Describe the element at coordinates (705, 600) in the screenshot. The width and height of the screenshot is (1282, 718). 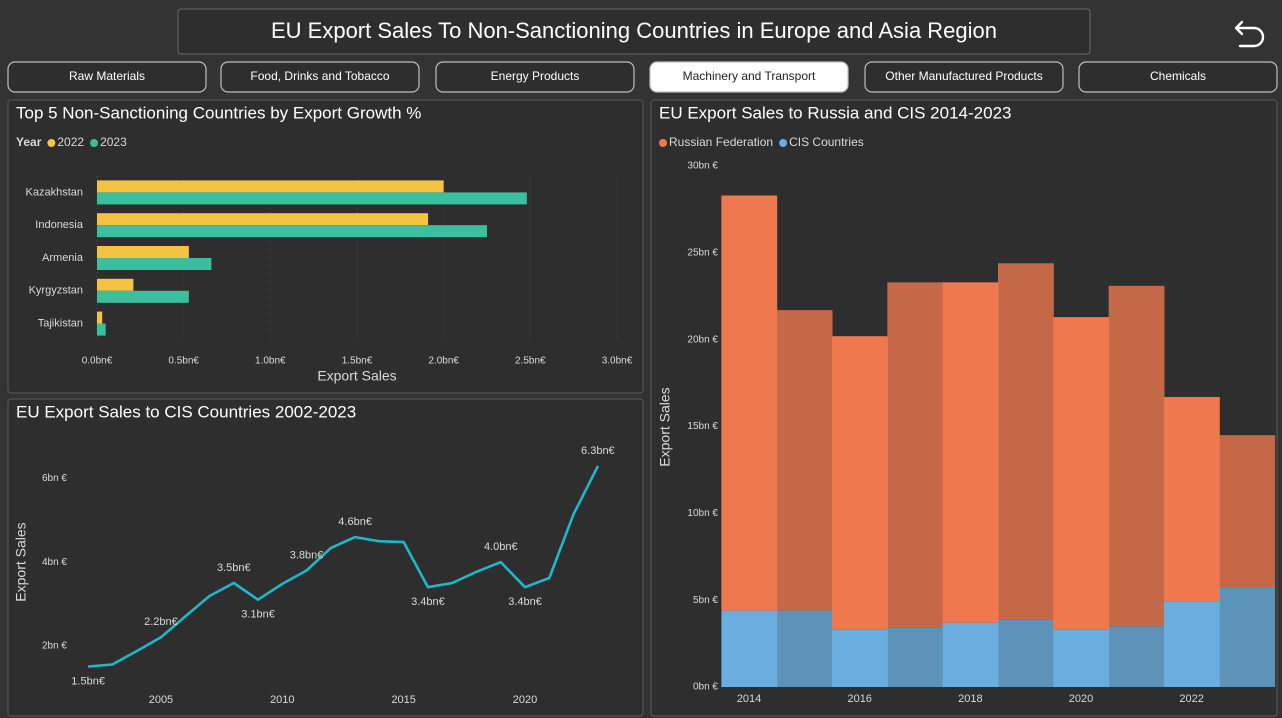
I see `y-tick-label: 5bn €` at that location.